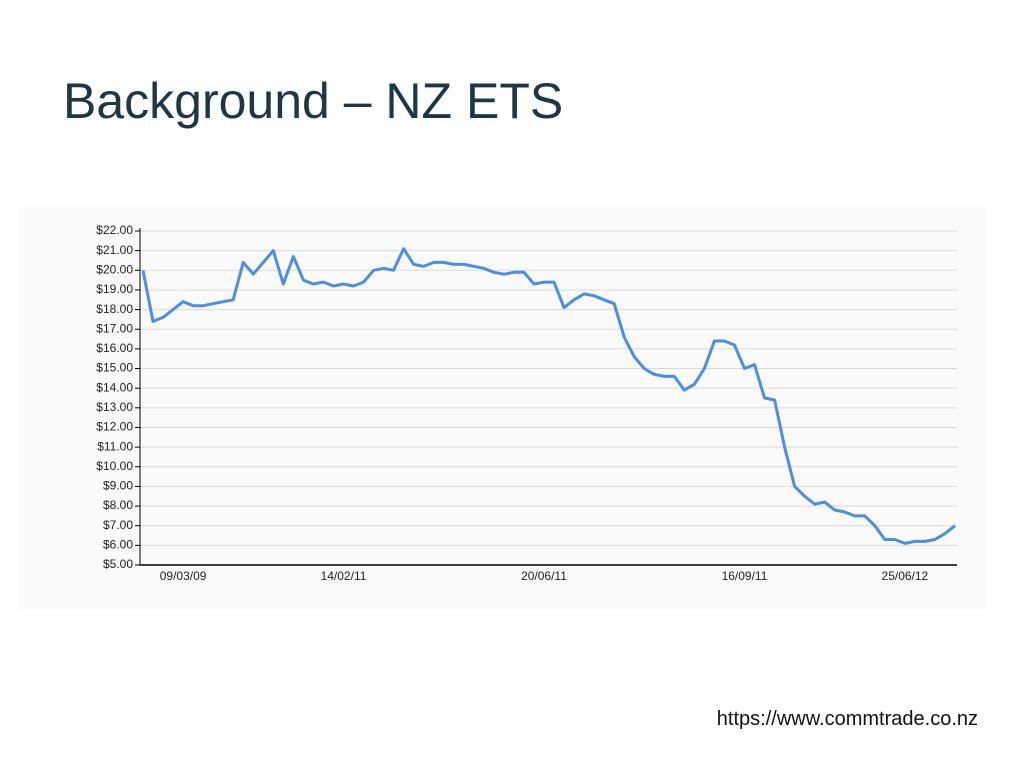  Describe the element at coordinates (114, 309) in the screenshot. I see `y-tick-label: $18.00` at that location.